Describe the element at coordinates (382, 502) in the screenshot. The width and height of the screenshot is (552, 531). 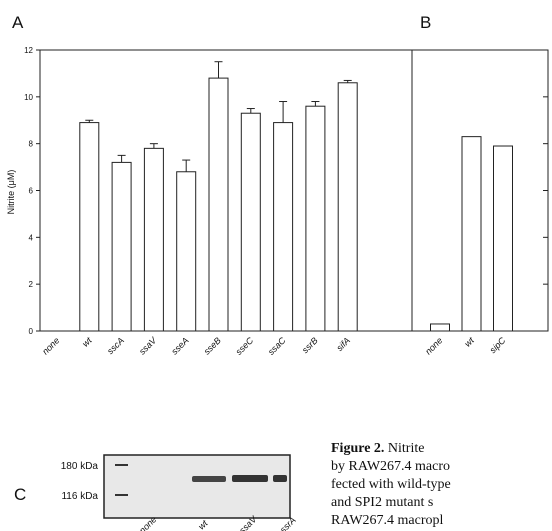
I see `caption-line: and SPI2 mutant s` at that location.